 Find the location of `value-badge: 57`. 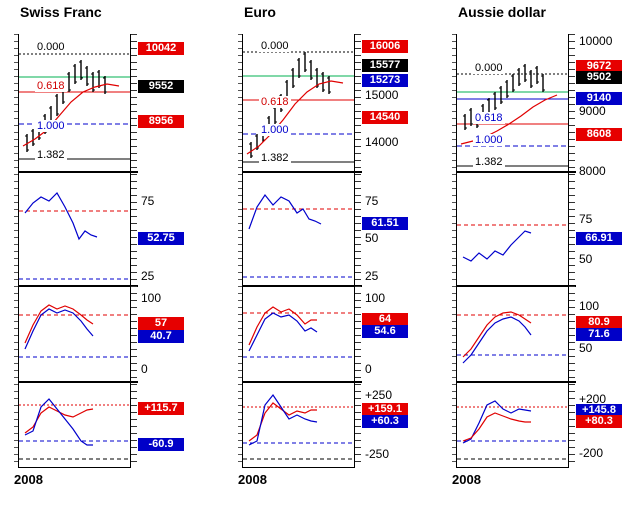

value-badge: 57 is located at coordinates (161, 323).